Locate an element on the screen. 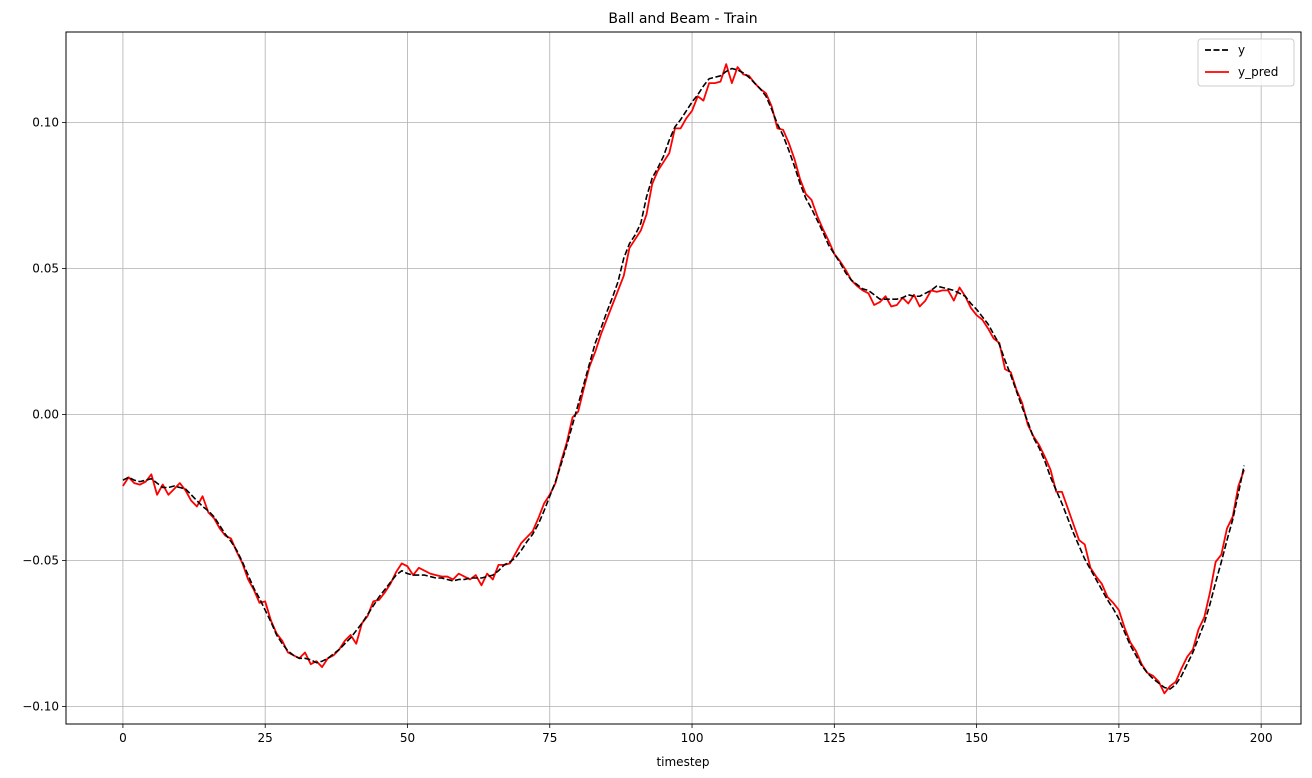 This screenshot has width=1312, height=778. x-tick-label: 175 is located at coordinates (1118, 738).